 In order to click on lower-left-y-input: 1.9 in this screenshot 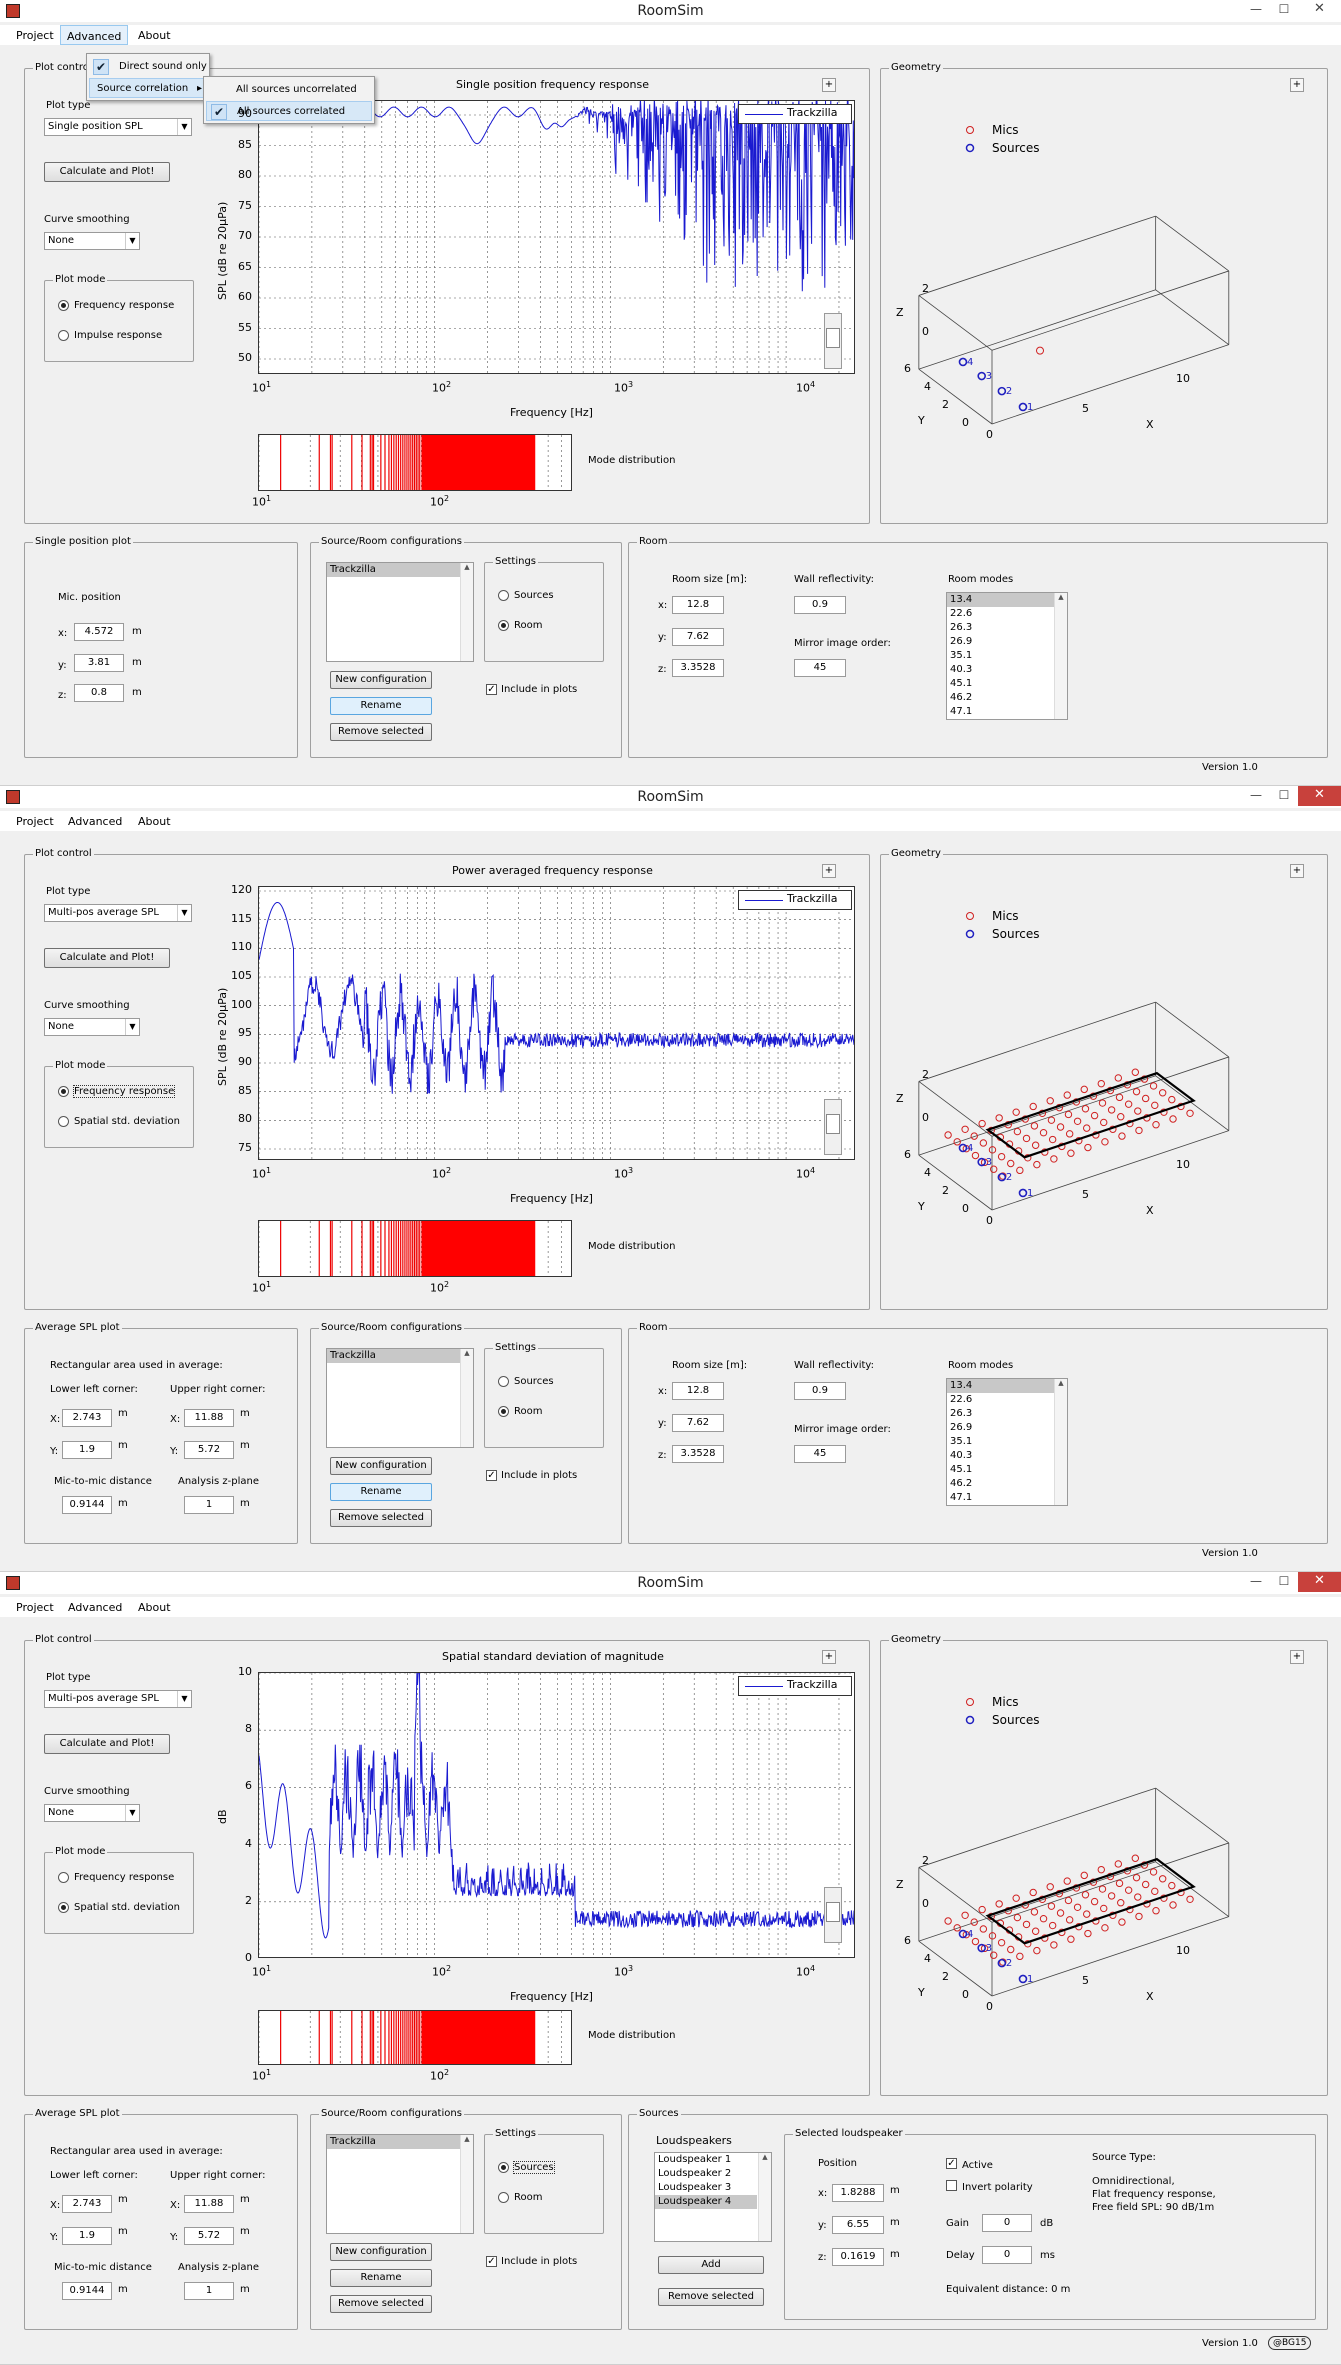, I will do `click(87, 1450)`.